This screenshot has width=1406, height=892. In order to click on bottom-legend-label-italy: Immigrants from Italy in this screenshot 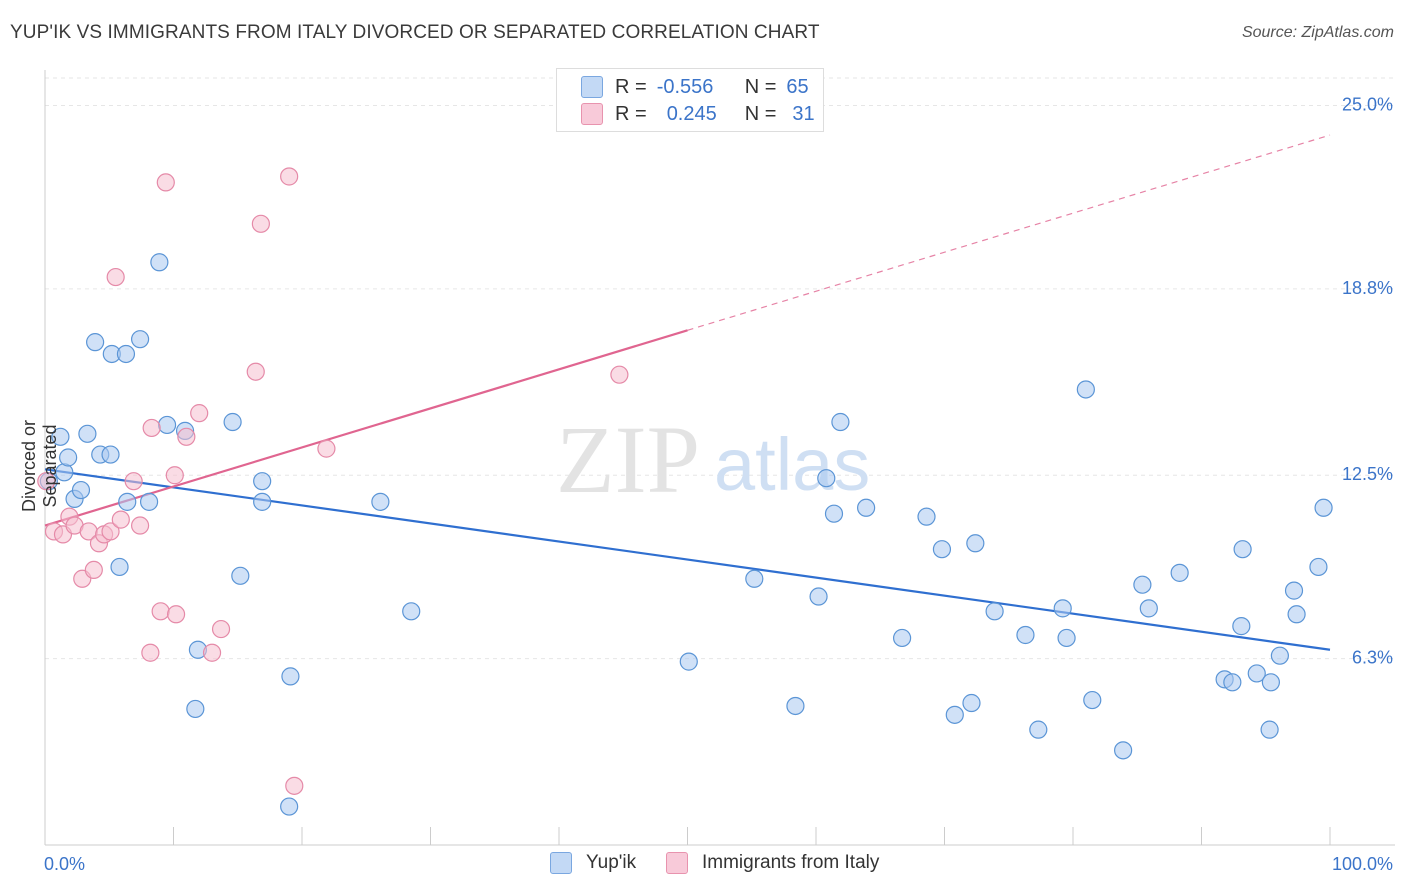, I will do `click(791, 862)`.